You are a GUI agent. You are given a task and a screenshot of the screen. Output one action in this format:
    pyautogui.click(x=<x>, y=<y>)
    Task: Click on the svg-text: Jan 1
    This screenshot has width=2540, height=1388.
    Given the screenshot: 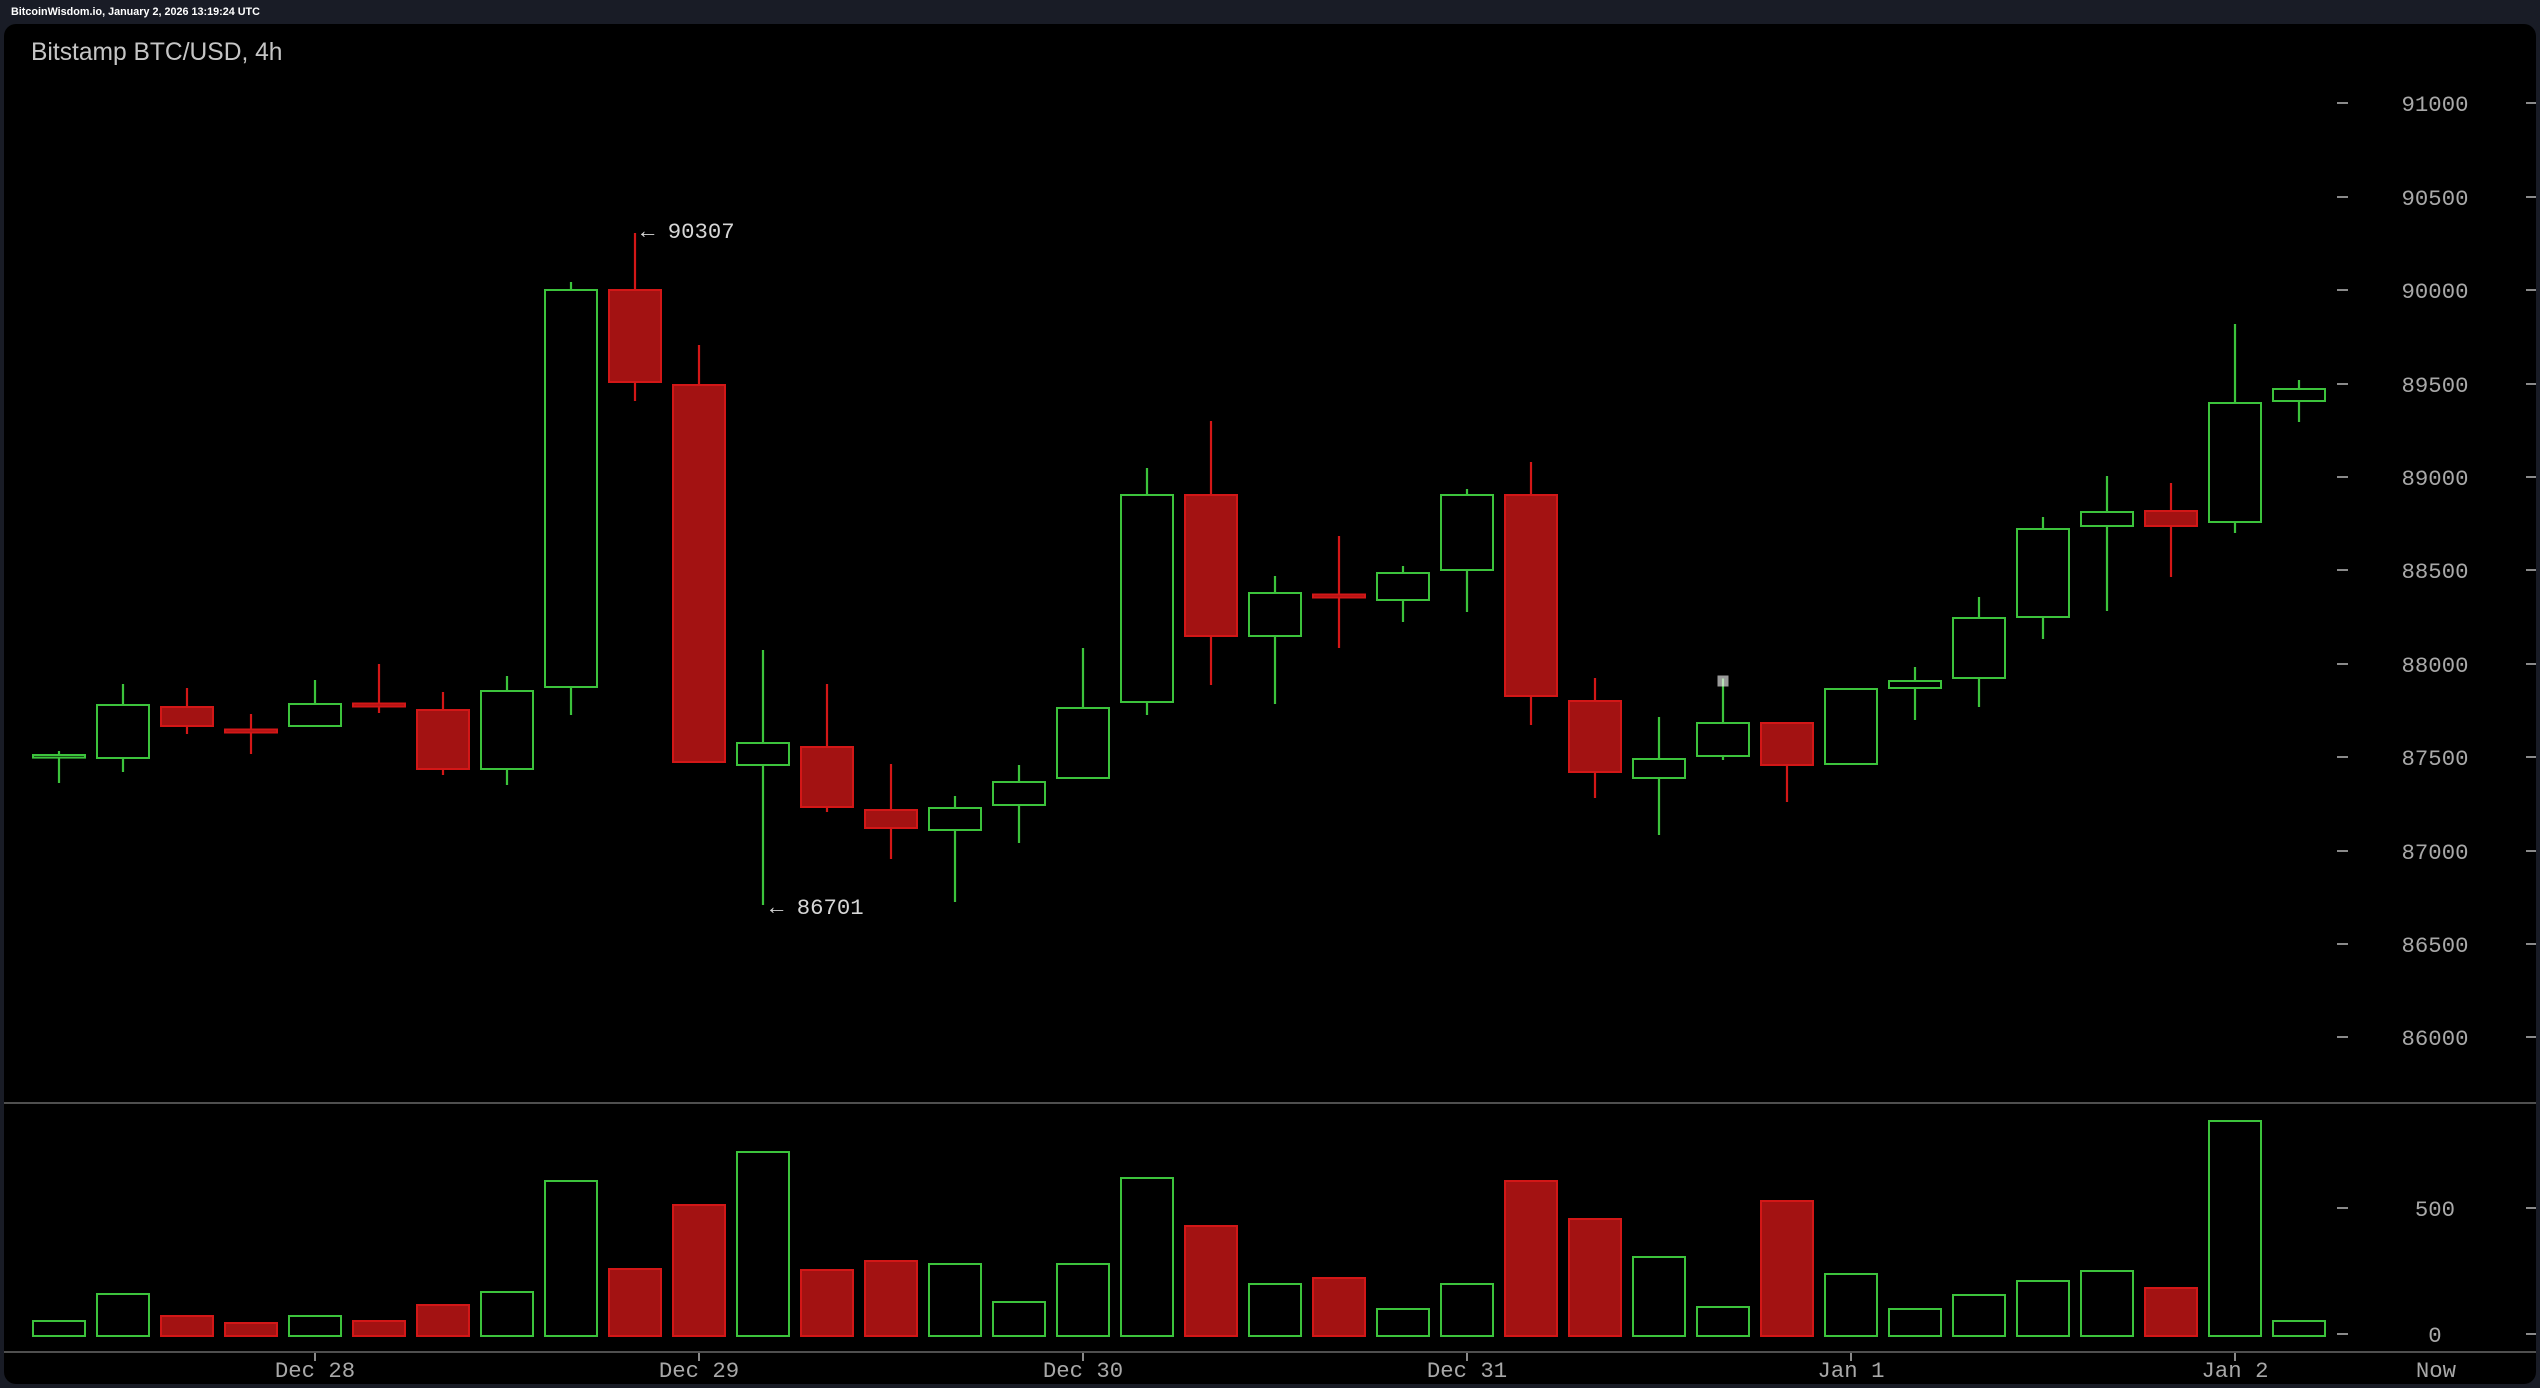 What is the action you would take?
    pyautogui.click(x=1851, y=1371)
    